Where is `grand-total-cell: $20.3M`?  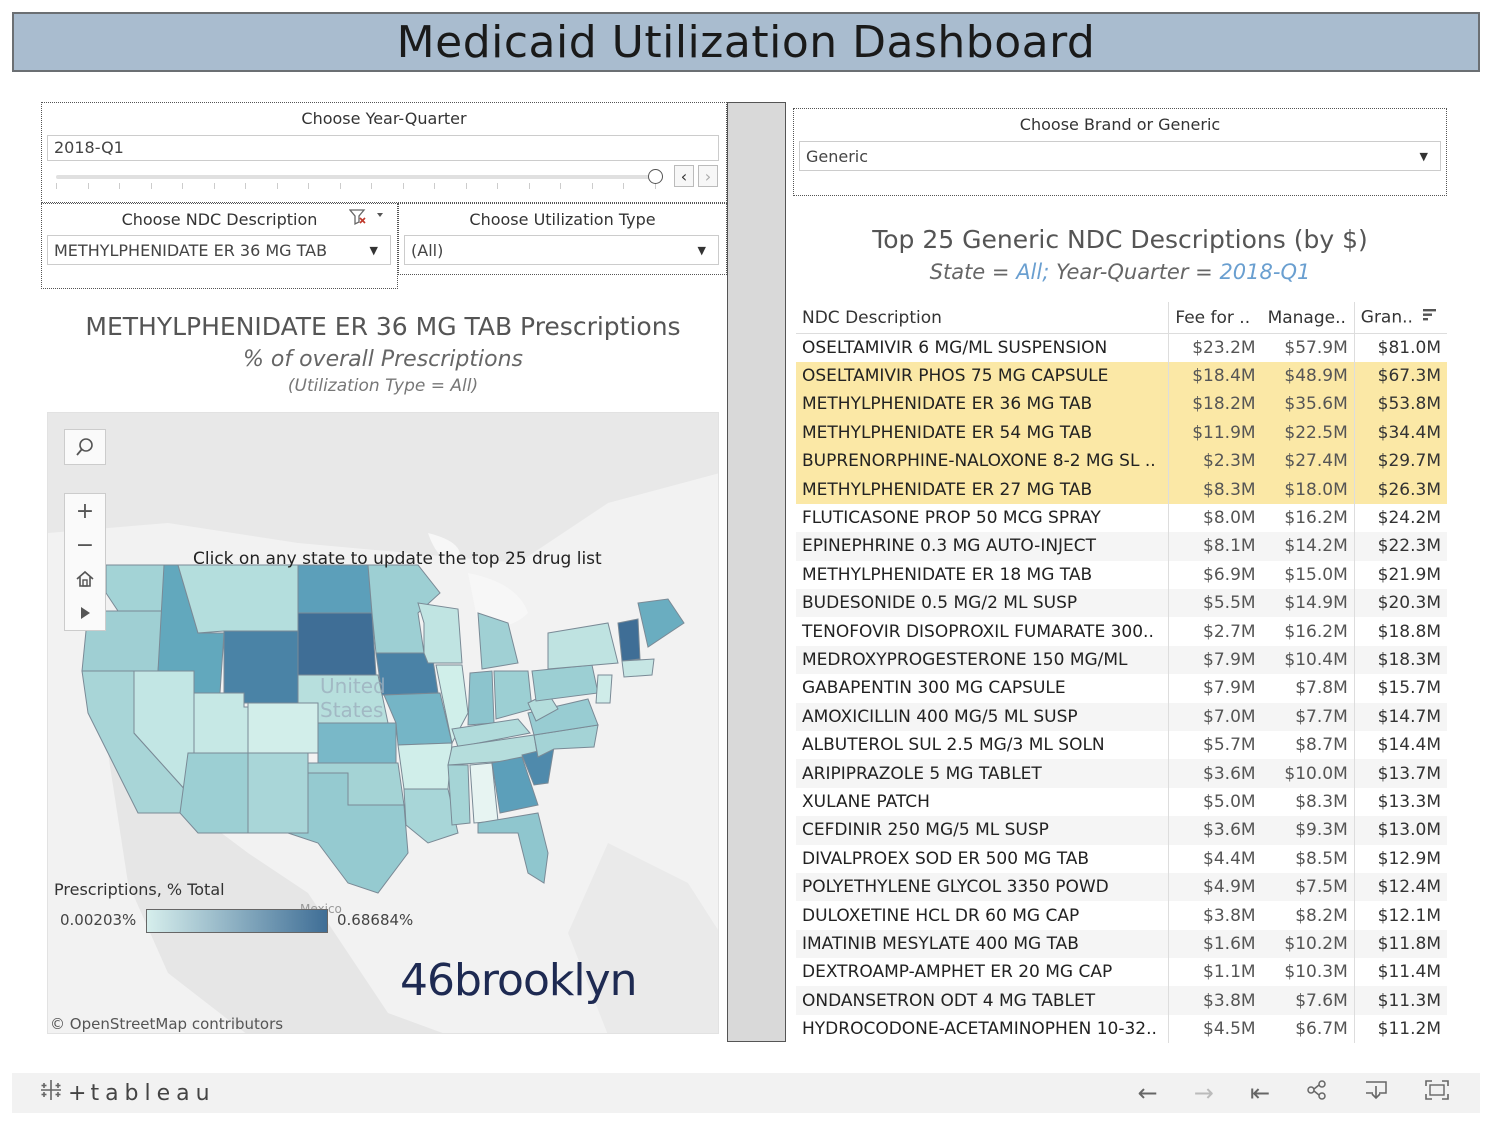
grand-total-cell: $20.3M is located at coordinates (1400, 603).